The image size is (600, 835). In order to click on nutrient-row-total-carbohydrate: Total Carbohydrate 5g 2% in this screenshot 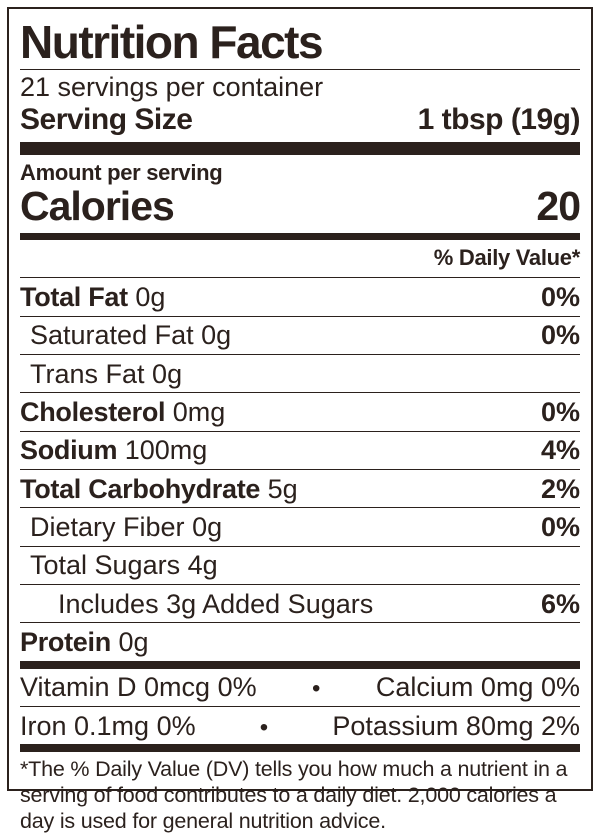, I will do `click(300, 488)`.